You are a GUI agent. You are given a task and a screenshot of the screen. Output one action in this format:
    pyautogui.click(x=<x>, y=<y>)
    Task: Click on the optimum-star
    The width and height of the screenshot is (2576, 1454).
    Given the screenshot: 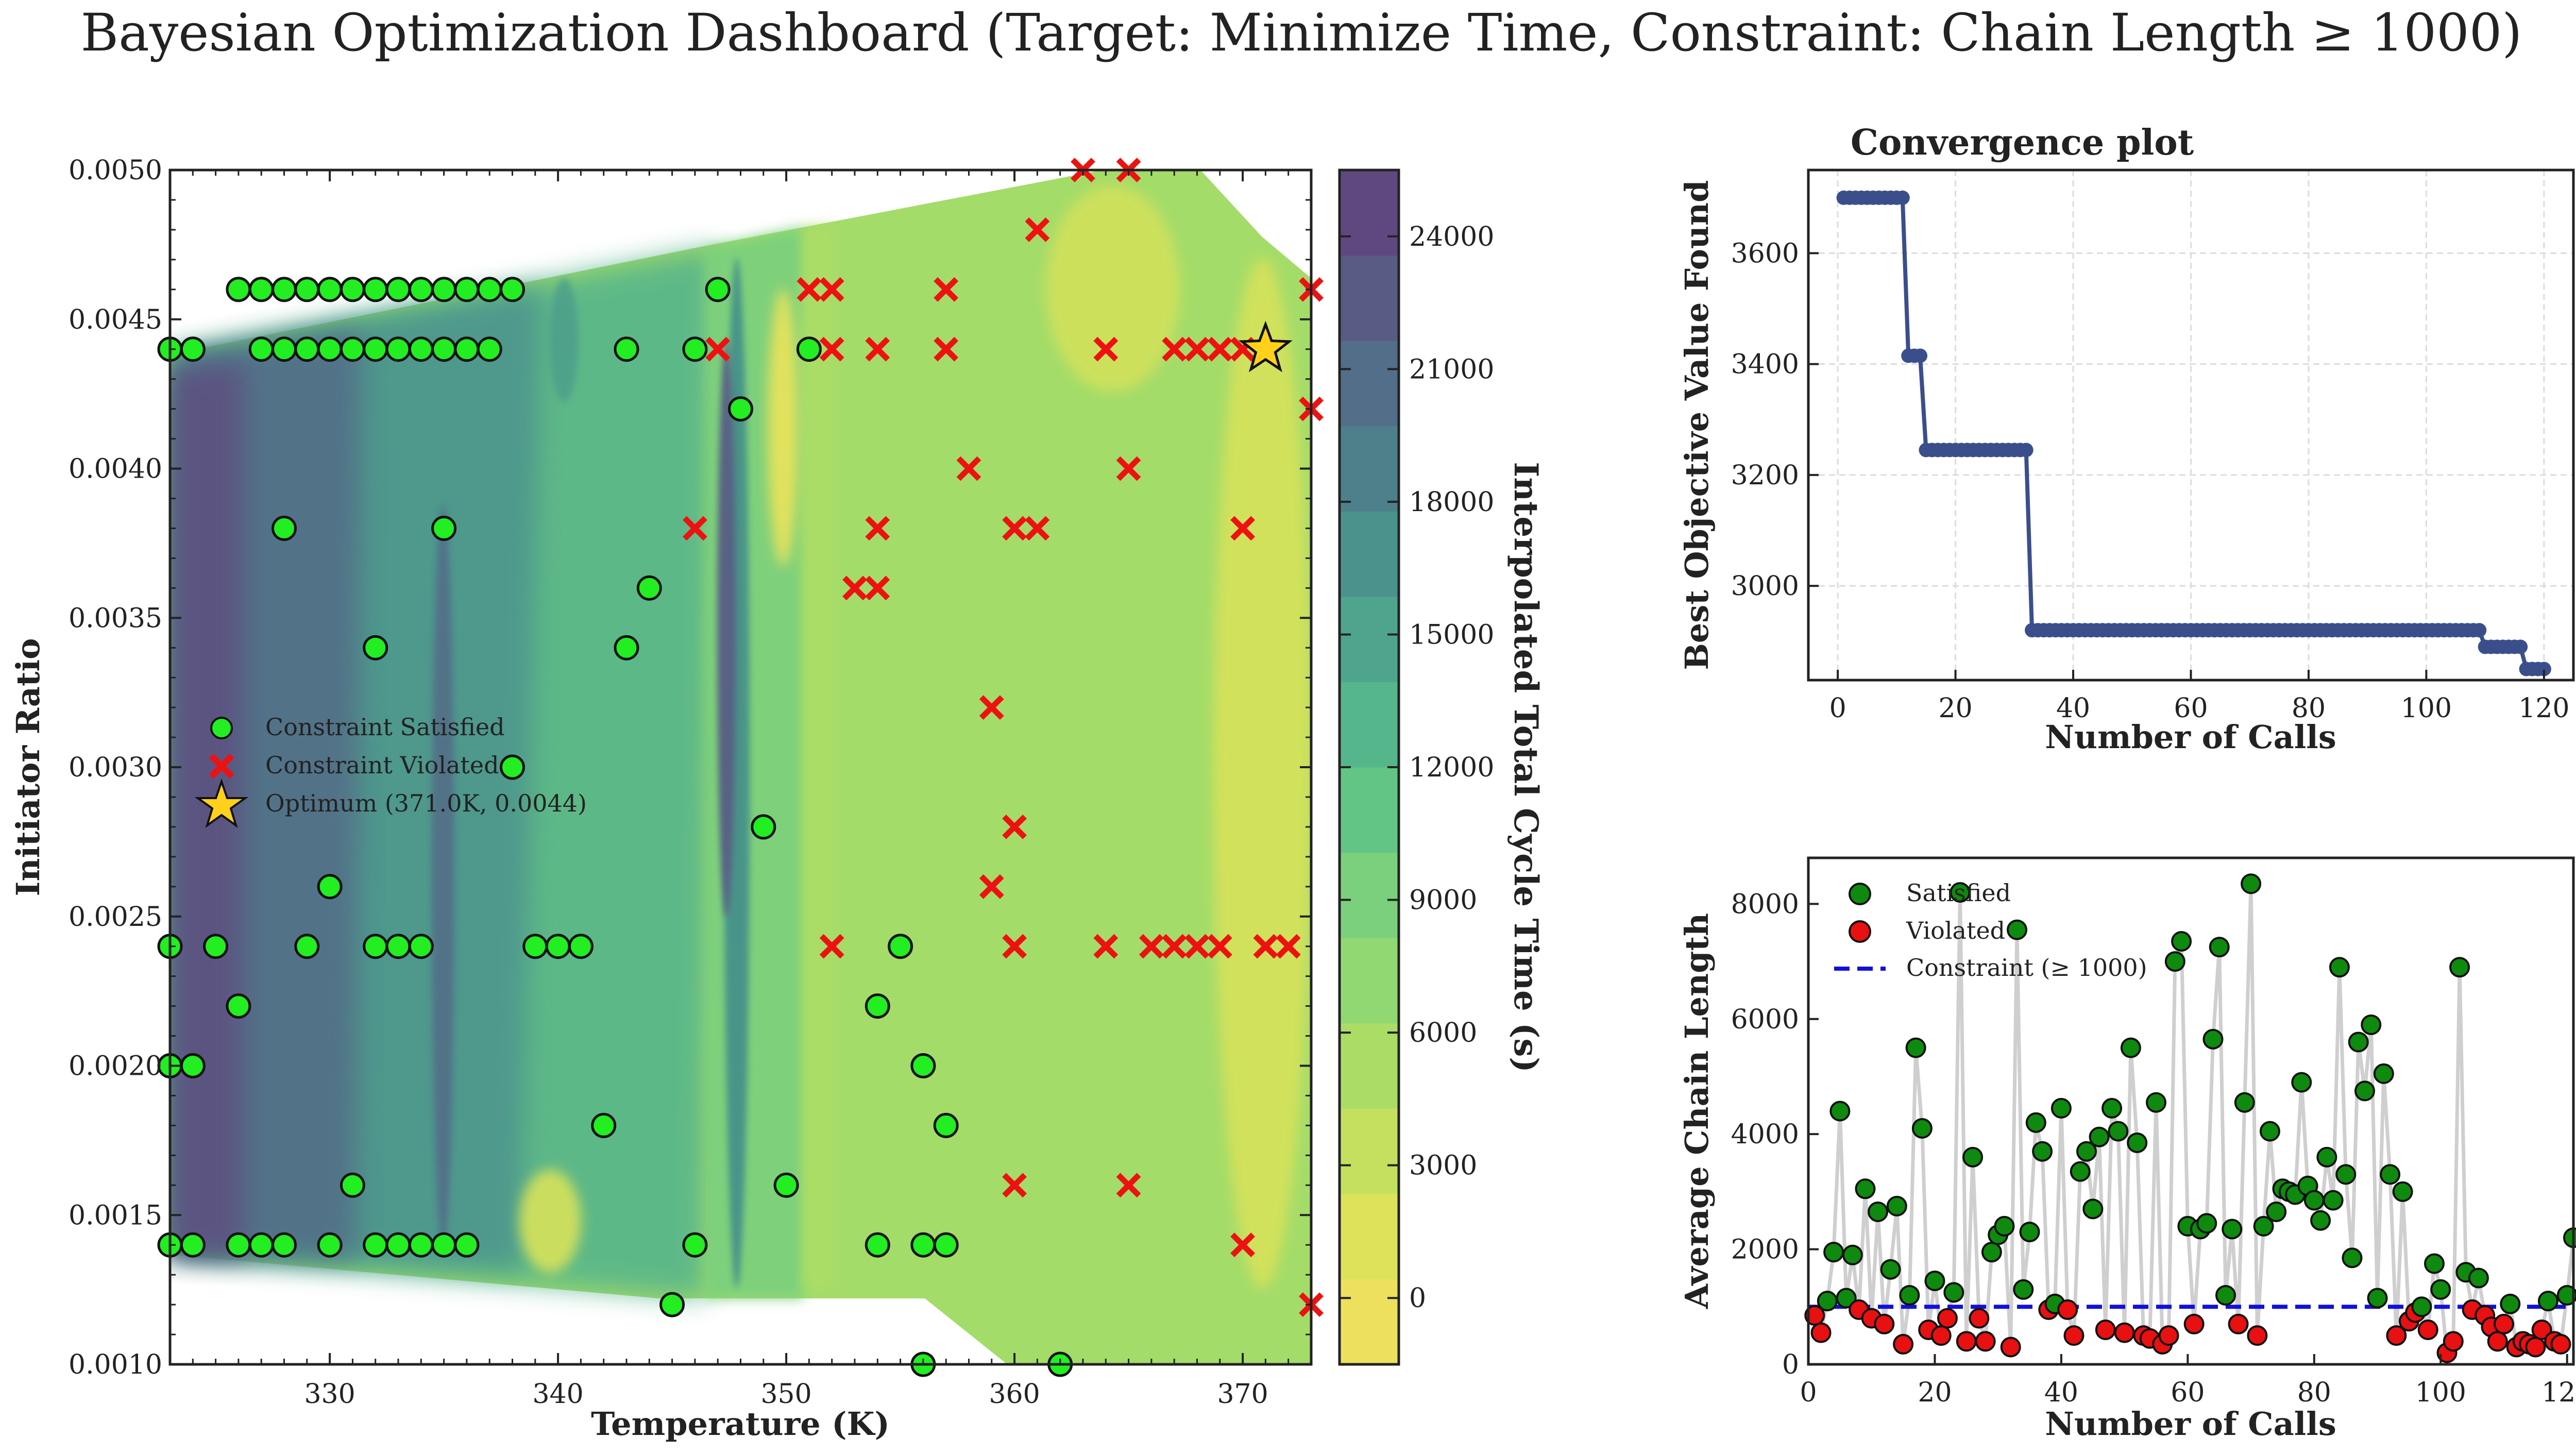 What is the action you would take?
    pyautogui.click(x=1265, y=346)
    